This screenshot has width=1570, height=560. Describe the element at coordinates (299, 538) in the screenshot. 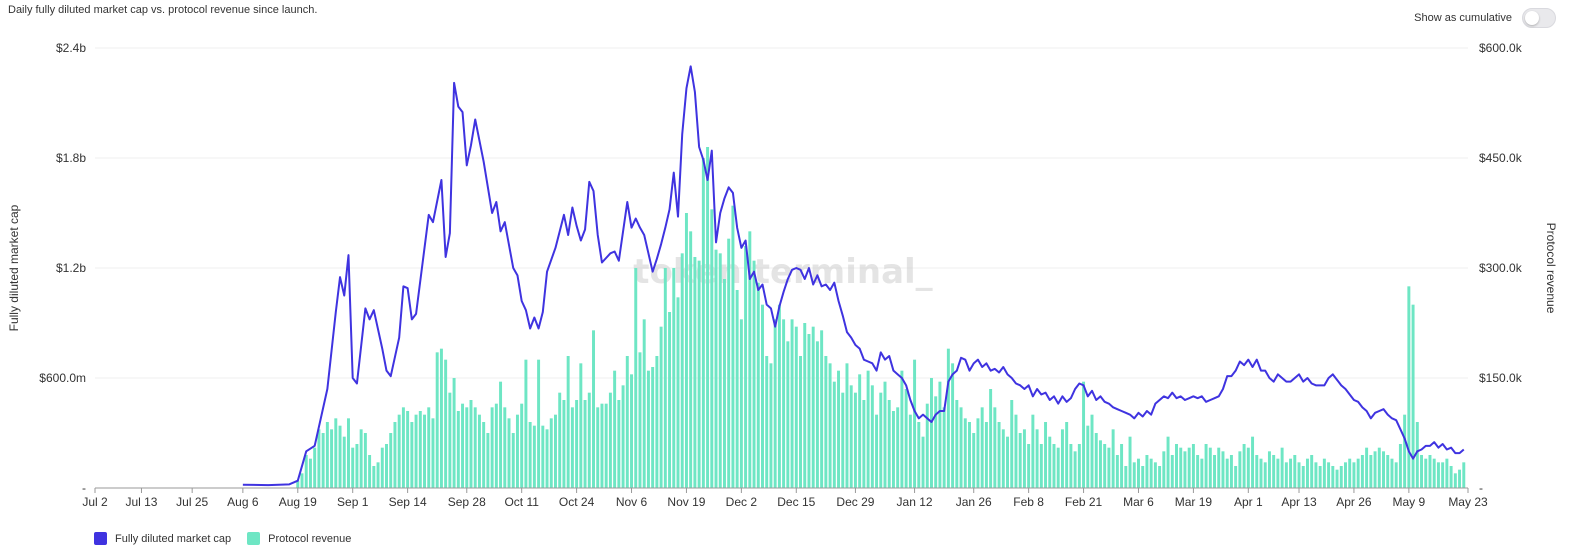

I see `legend-item-revenue: Protocol revenue` at that location.